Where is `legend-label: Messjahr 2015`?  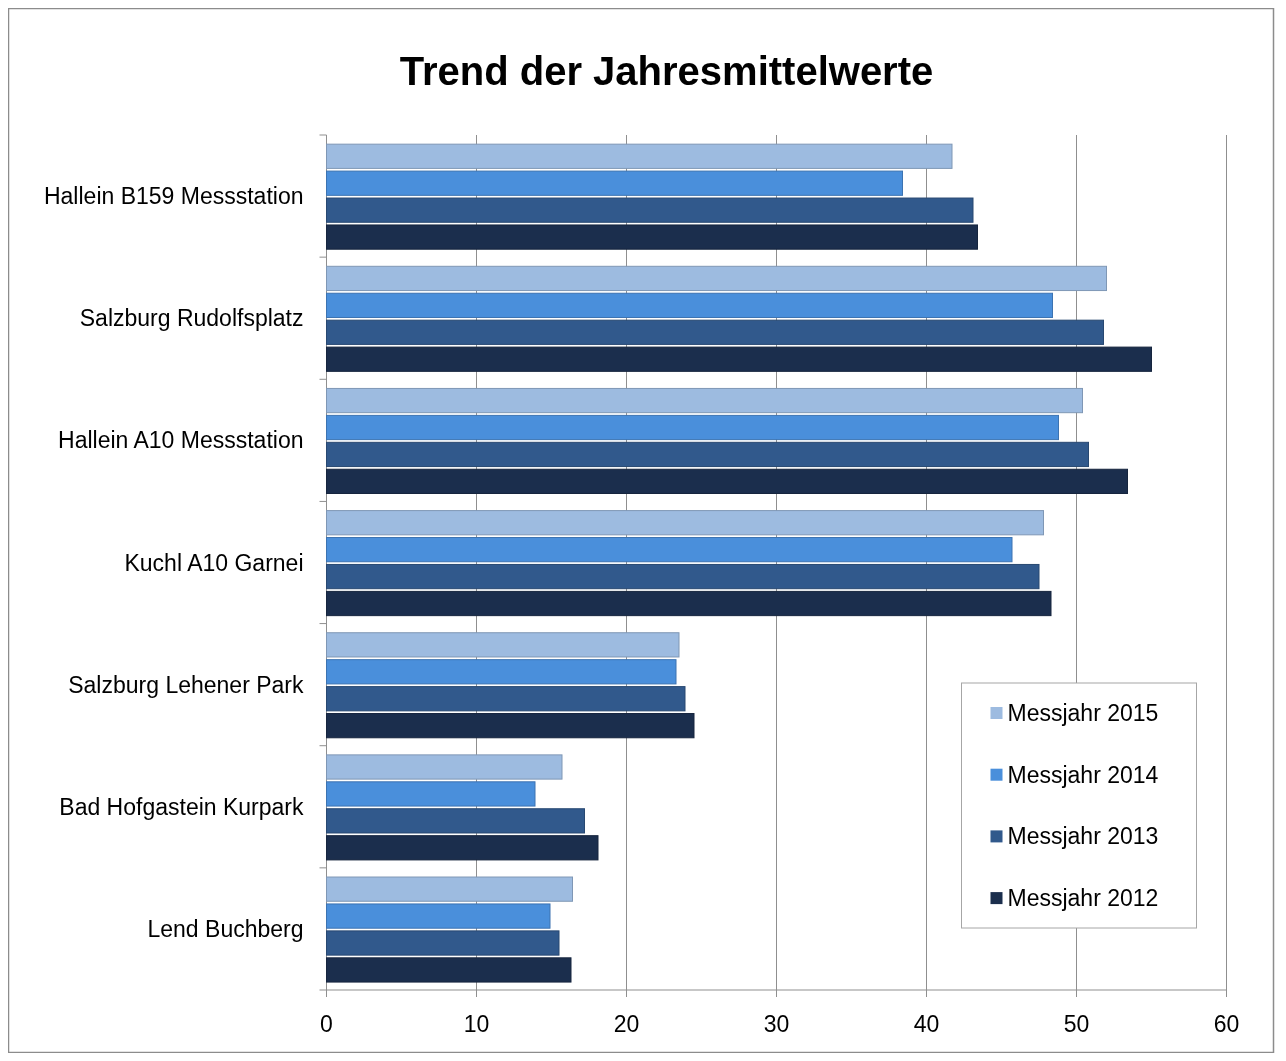
legend-label: Messjahr 2015 is located at coordinates (1083, 713).